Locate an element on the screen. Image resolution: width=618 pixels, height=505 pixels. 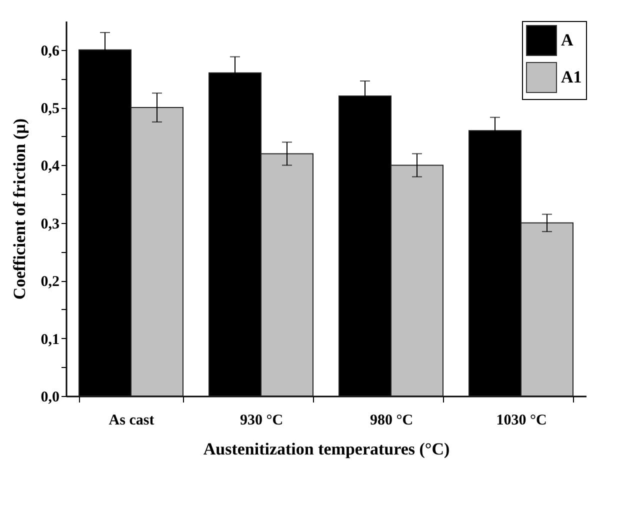
y-tick-label: 0,6 is located at coordinates (50, 51).